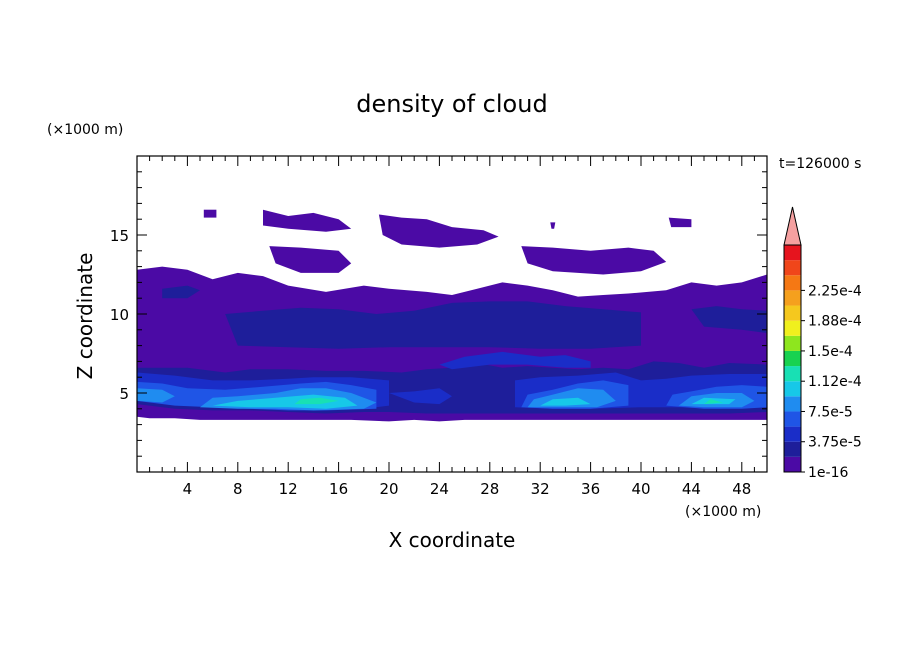  I want to click on colorbar-label: 1e-16, so click(828, 473).